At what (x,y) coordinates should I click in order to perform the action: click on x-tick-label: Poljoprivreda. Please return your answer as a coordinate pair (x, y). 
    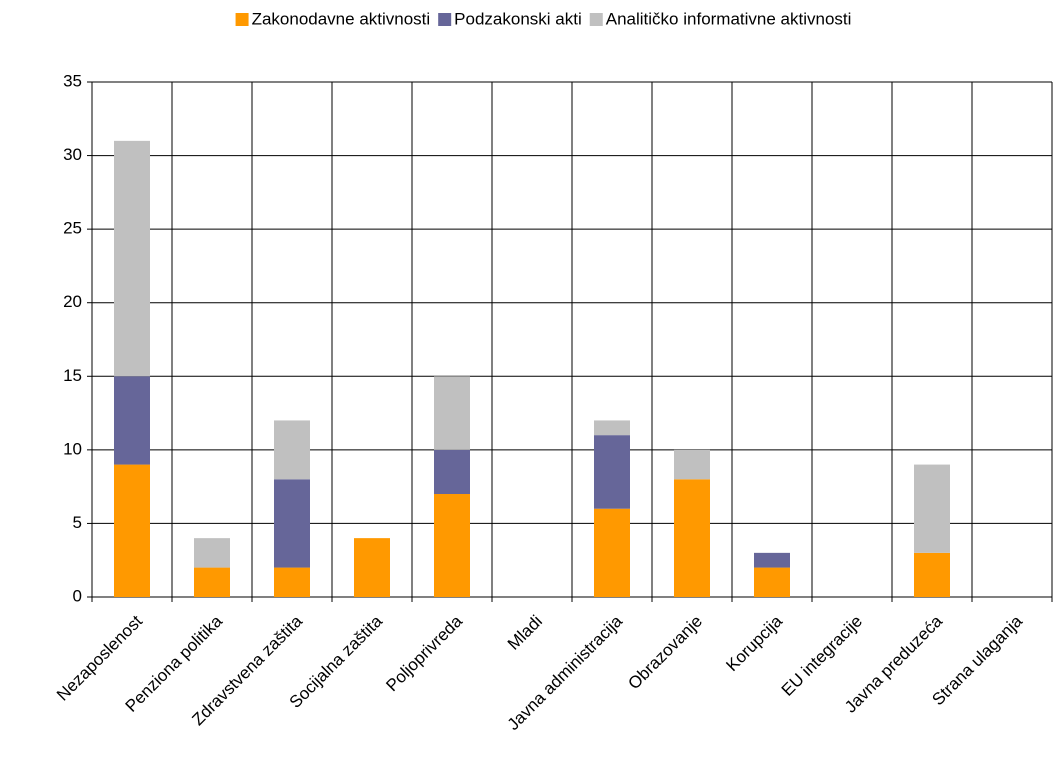
    Looking at the image, I should click on (424, 653).